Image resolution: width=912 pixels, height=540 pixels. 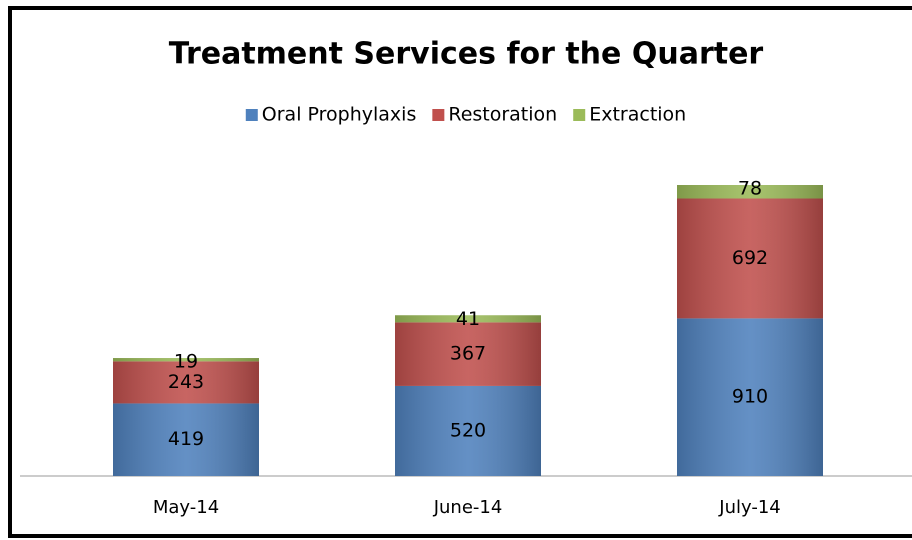 What do you see at coordinates (186, 507) in the screenshot?
I see `x-tick-label: May-14` at bounding box center [186, 507].